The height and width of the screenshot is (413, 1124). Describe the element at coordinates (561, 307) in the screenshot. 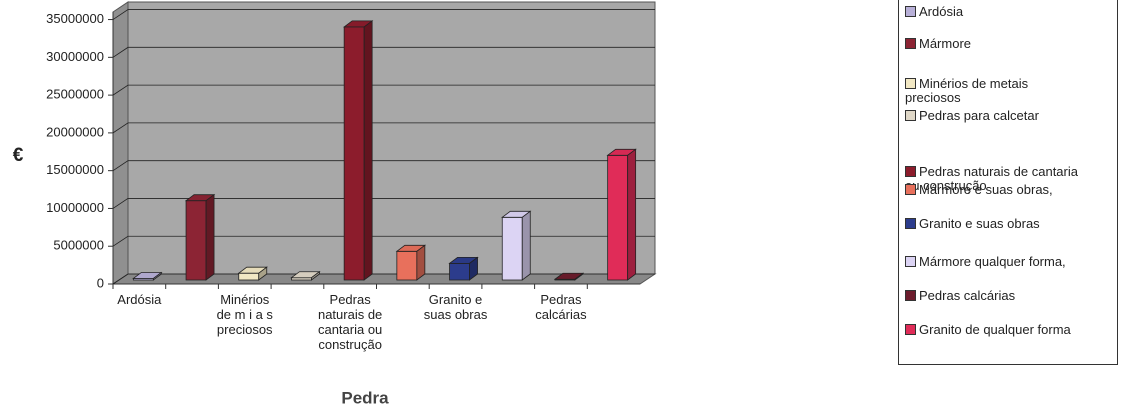

I see `x-tick-label: Pedras calcárias` at that location.